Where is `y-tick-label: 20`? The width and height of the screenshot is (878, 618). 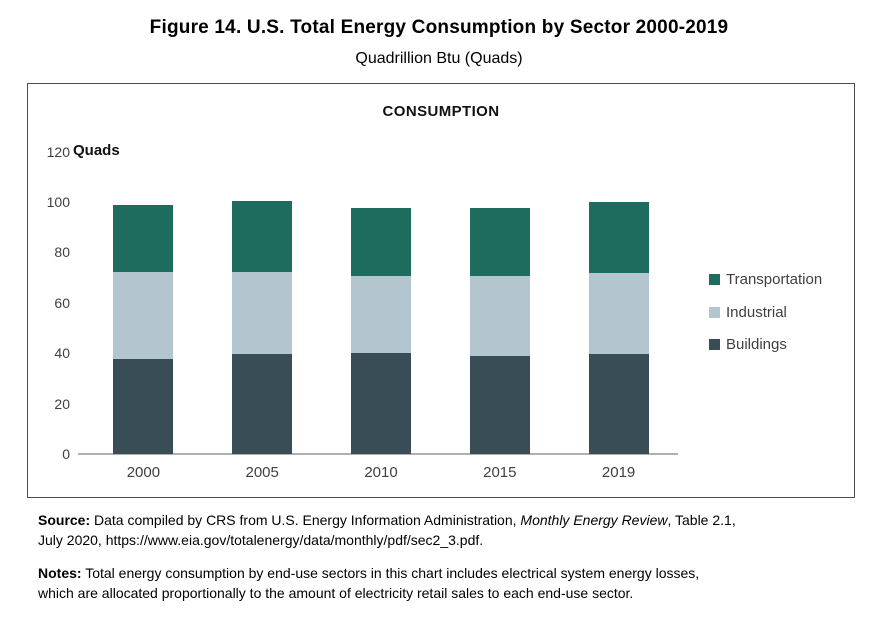
y-tick-label: 20 is located at coordinates (62, 403).